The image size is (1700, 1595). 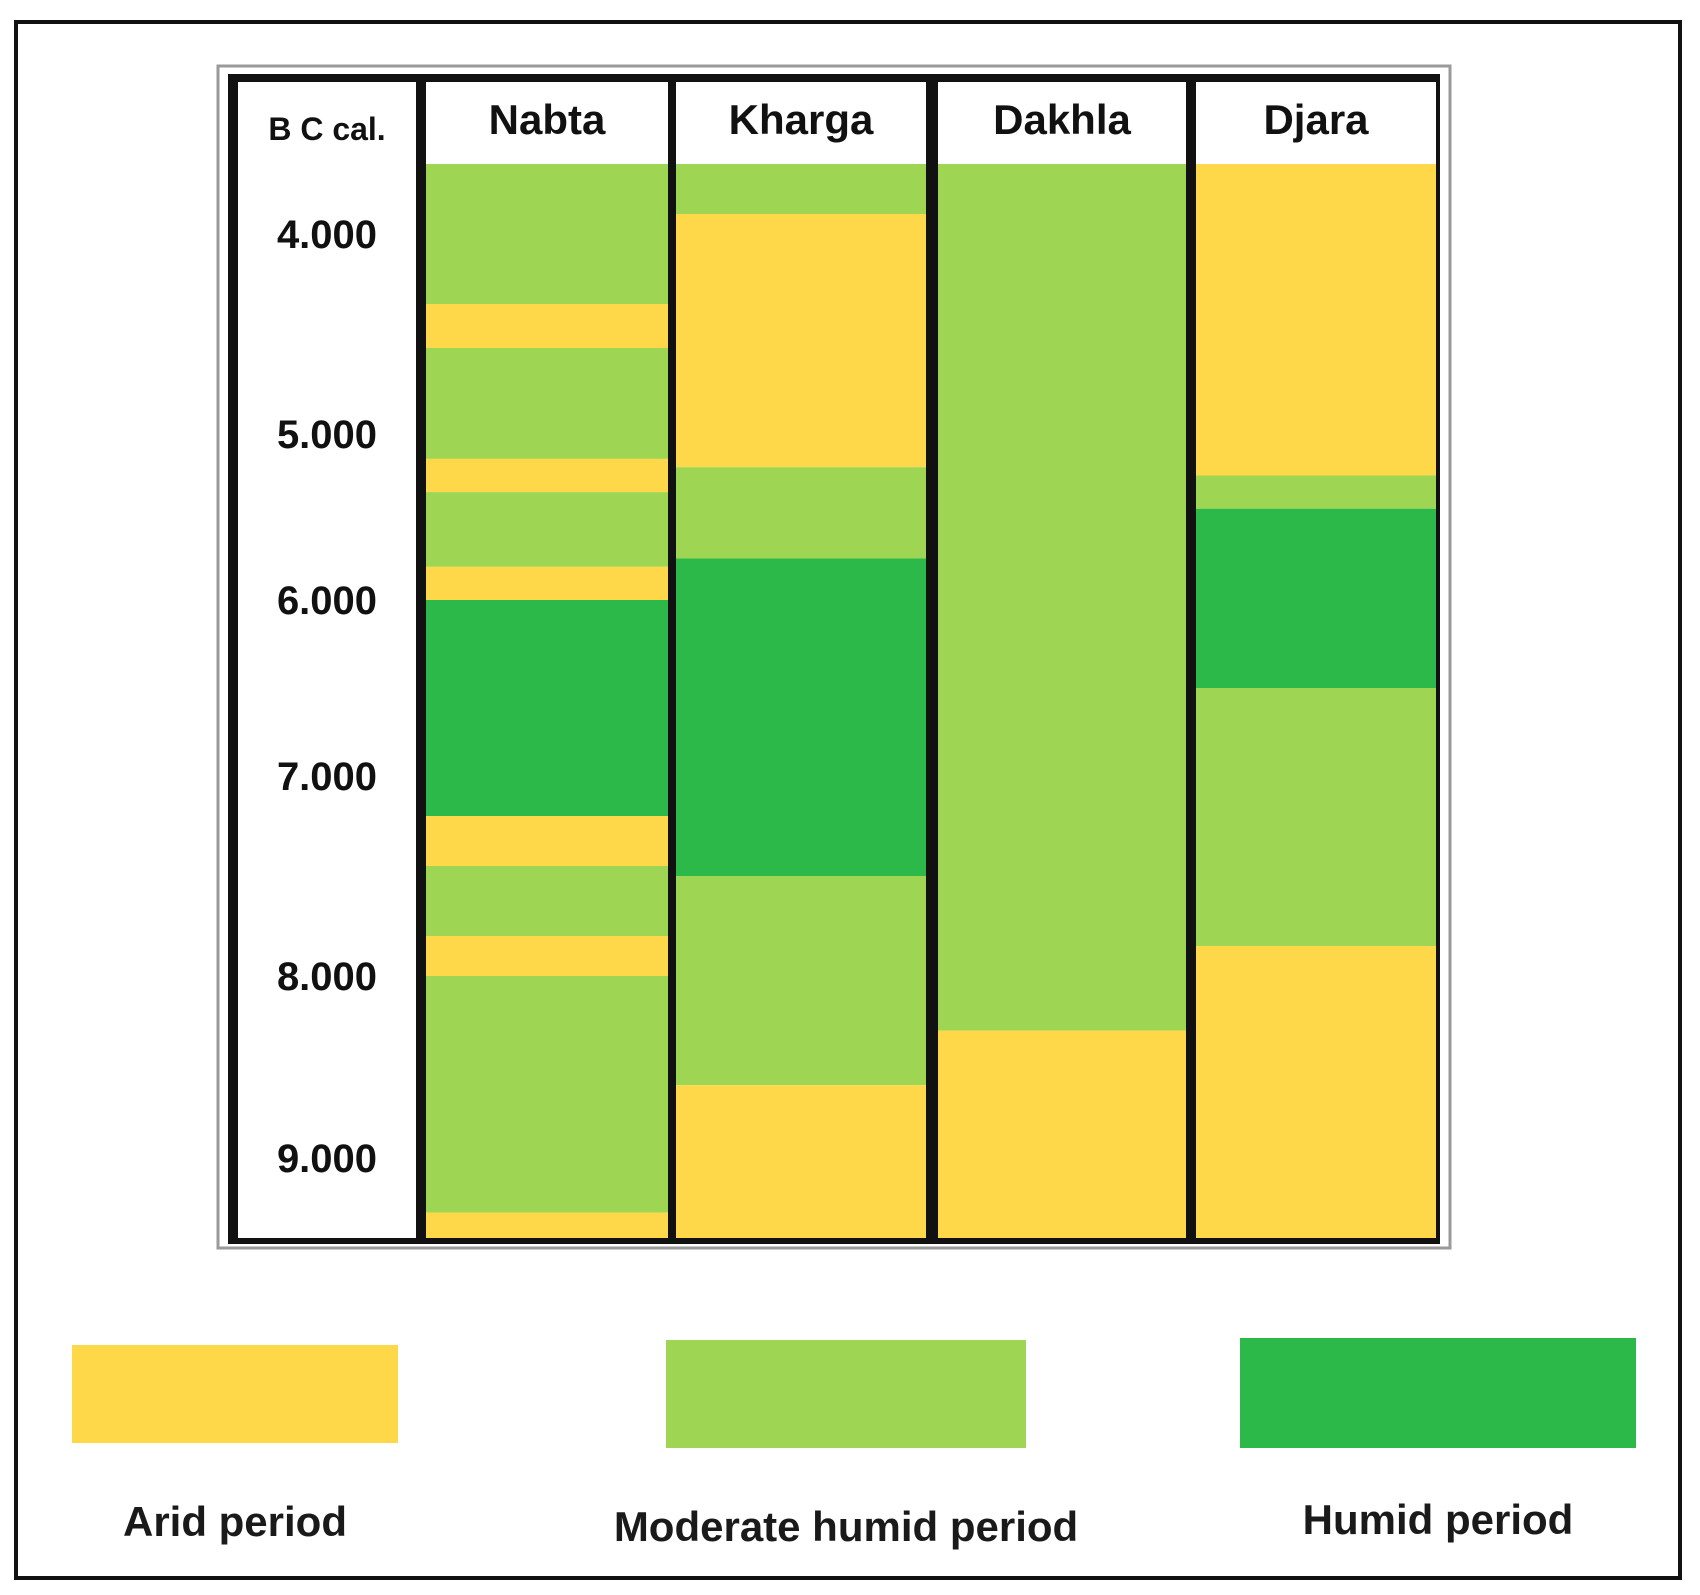 I want to click on site-name-dakhla: Dakhla, so click(x=1062, y=119).